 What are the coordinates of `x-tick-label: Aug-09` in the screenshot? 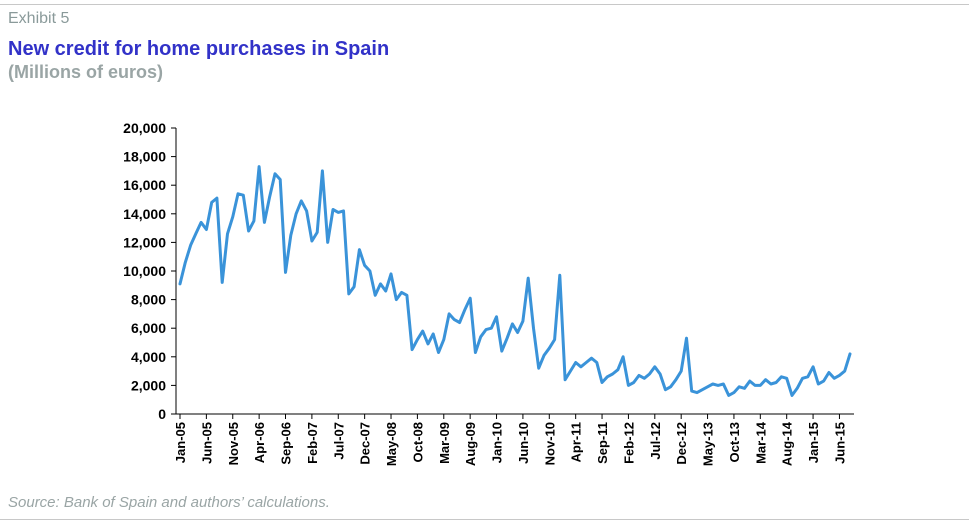 It's located at (470, 444).